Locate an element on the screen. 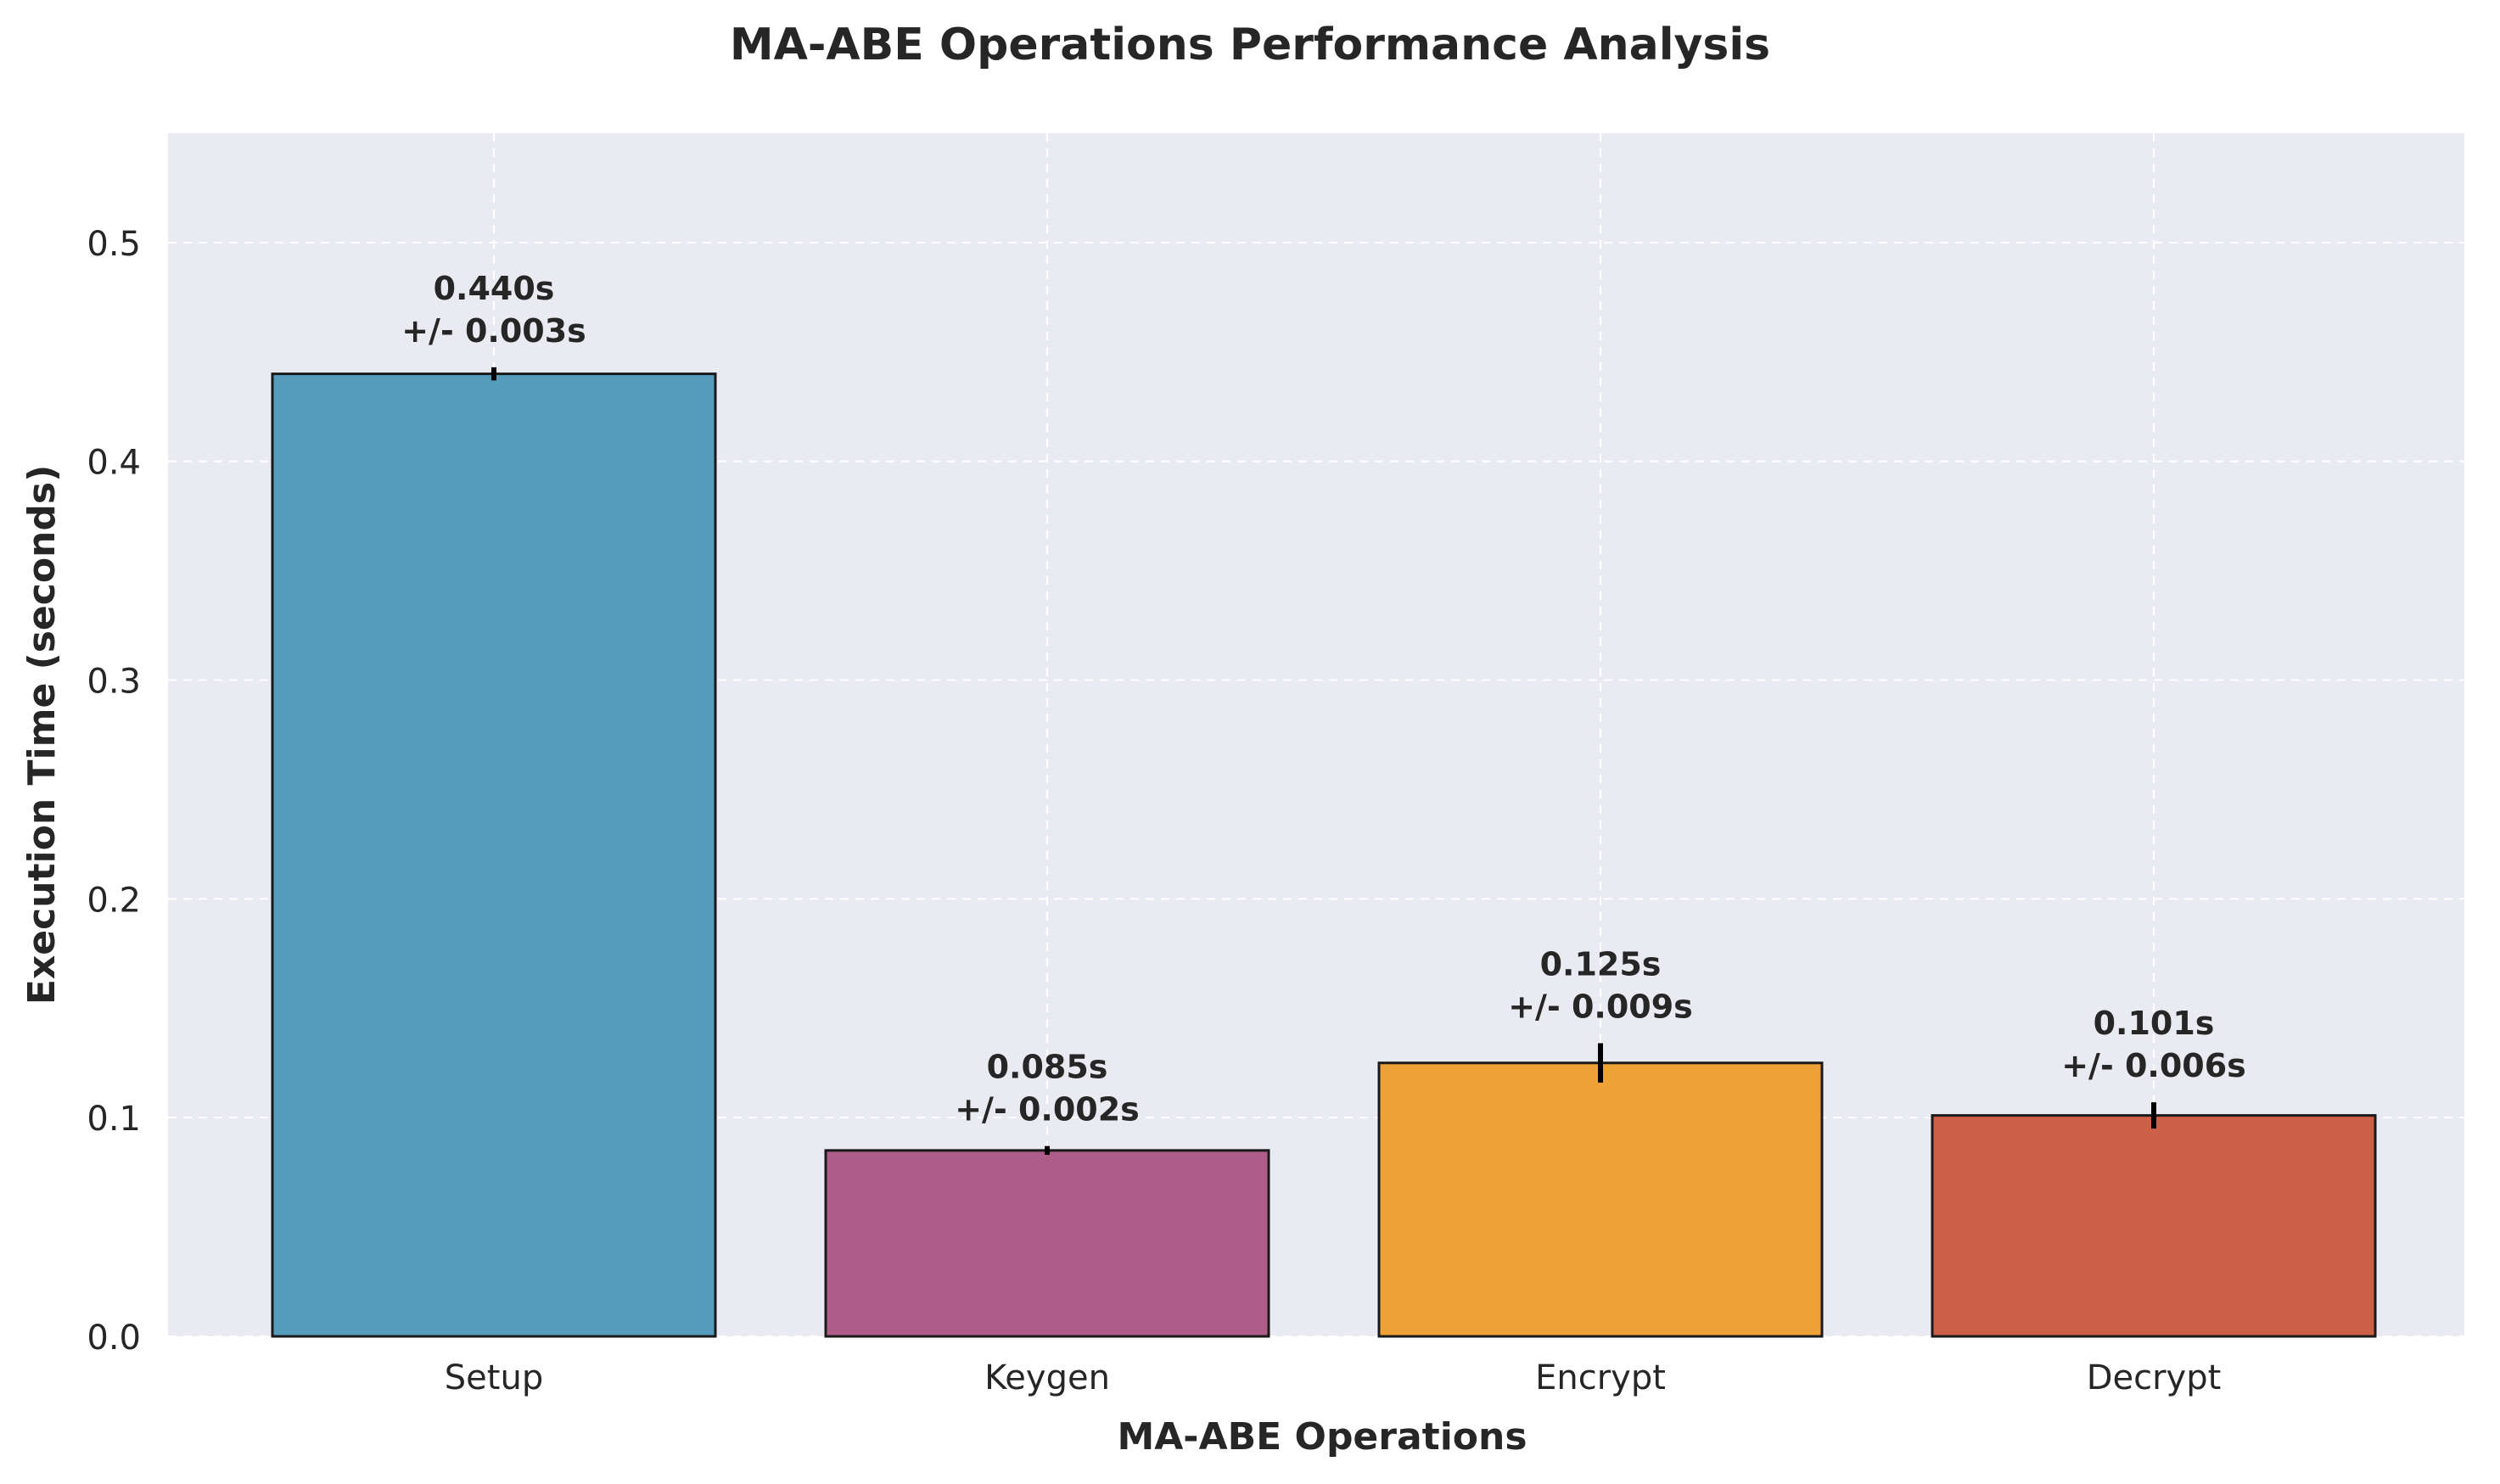 This screenshot has height=1484, width=2500. error-label-decrypt: +/- 0.006s is located at coordinates (2153, 1065).